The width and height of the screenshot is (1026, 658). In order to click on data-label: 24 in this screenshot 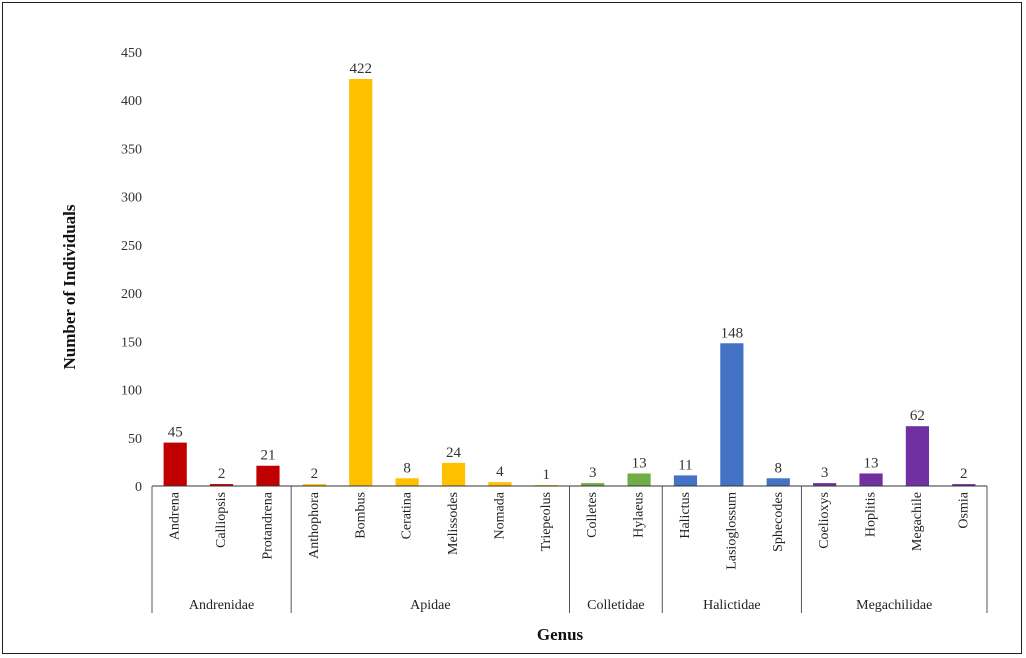, I will do `click(454, 453)`.